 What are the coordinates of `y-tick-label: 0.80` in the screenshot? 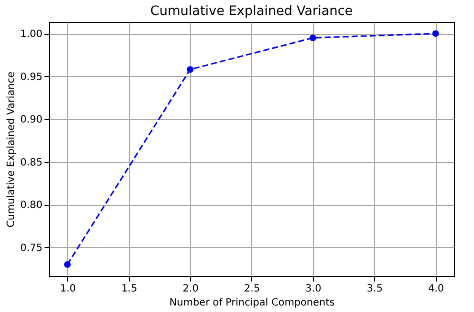 It's located at (31, 206).